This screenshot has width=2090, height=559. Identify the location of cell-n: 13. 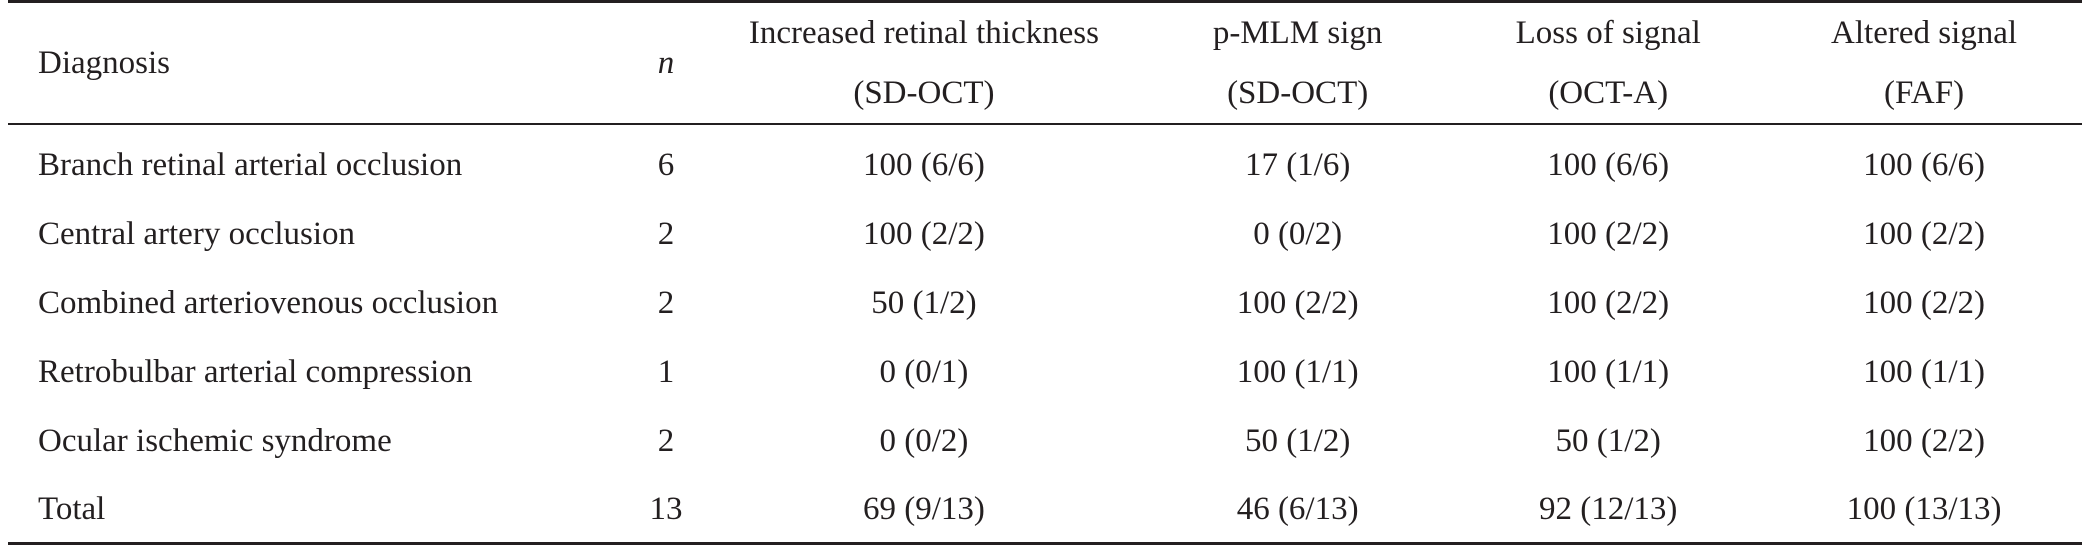
(666, 508).